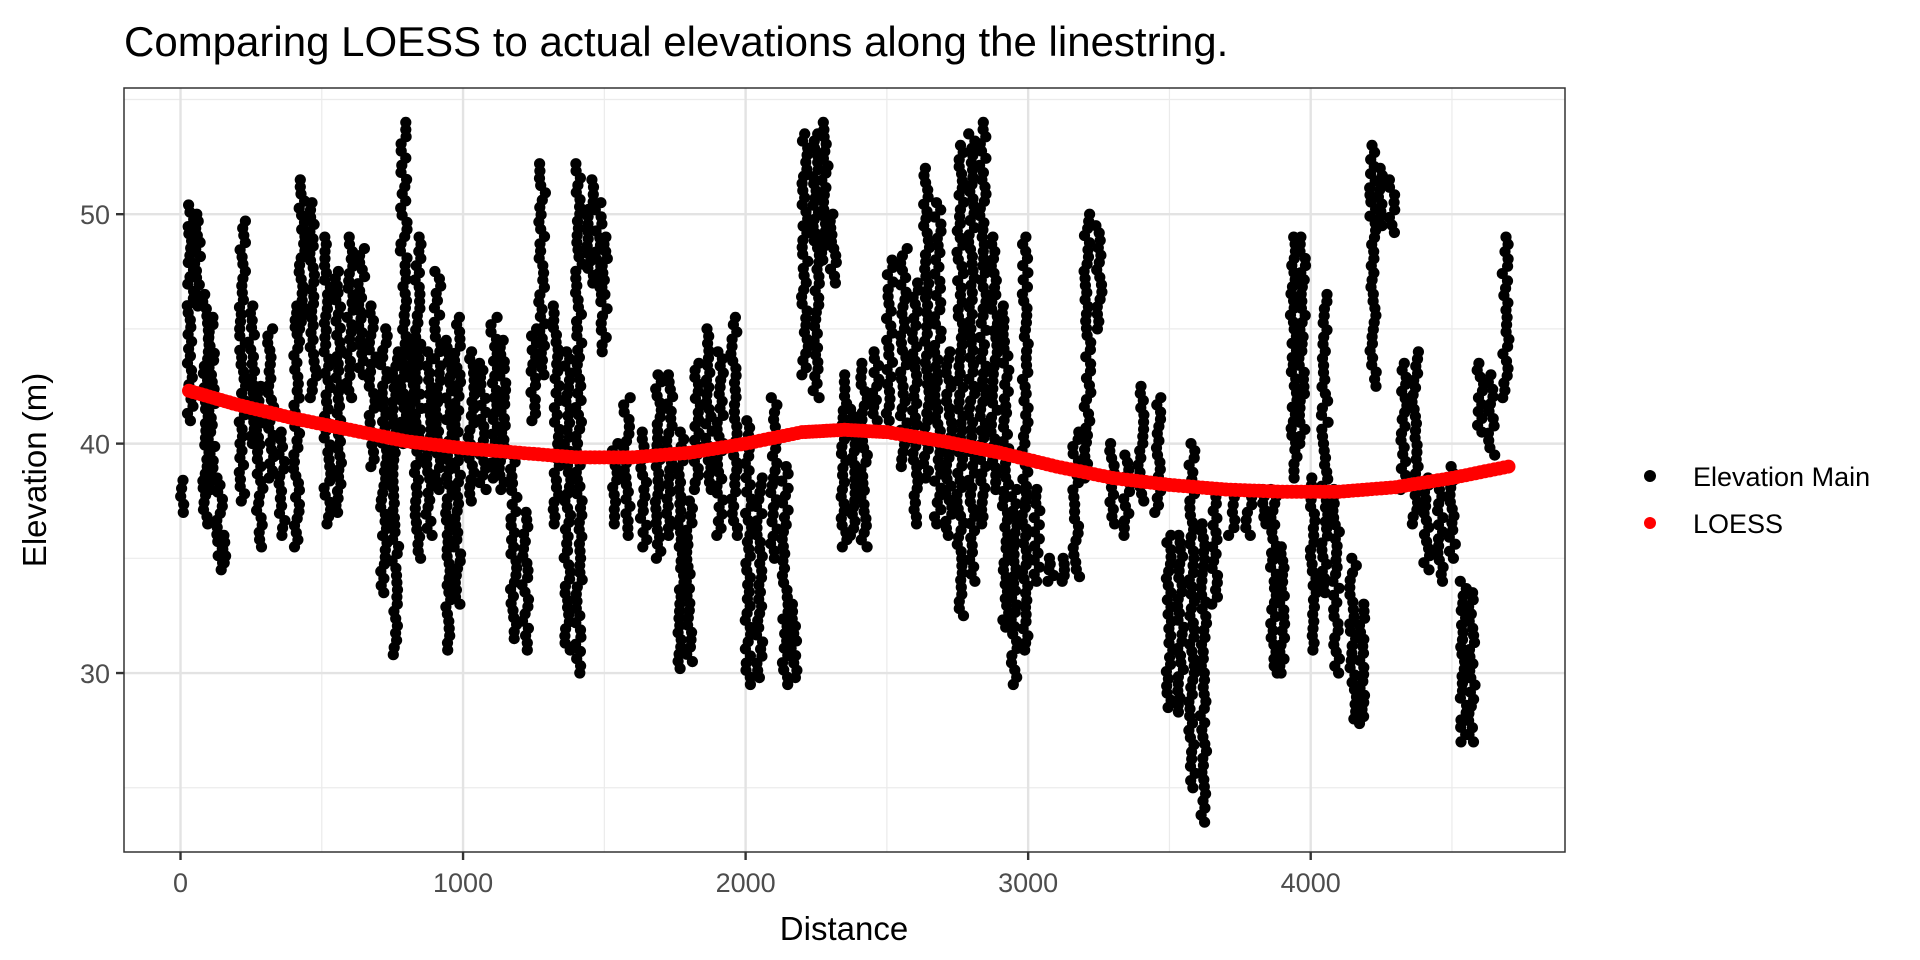  Describe the element at coordinates (844, 928) in the screenshot. I see `x-axis-title: Distance` at that location.